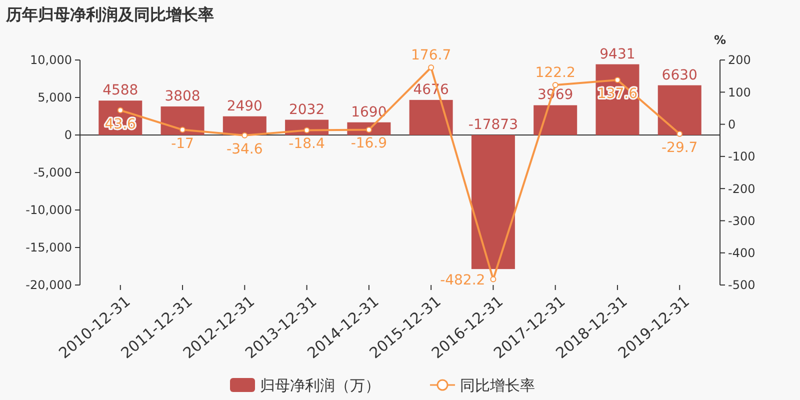 The width and height of the screenshot is (800, 400). What do you see at coordinates (739, 92) in the screenshot?
I see `y2-tick-label: 100` at bounding box center [739, 92].